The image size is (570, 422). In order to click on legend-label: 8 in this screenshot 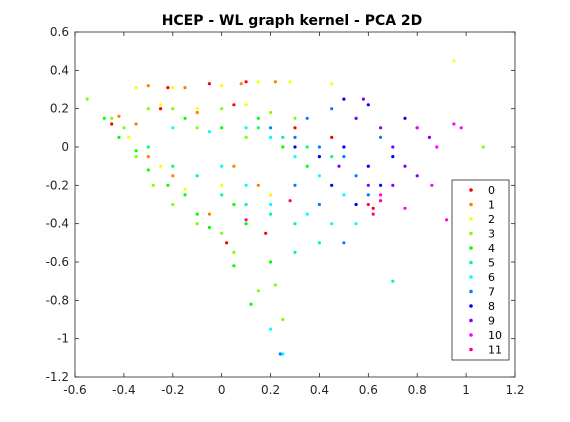, I will do `click(491, 306)`.